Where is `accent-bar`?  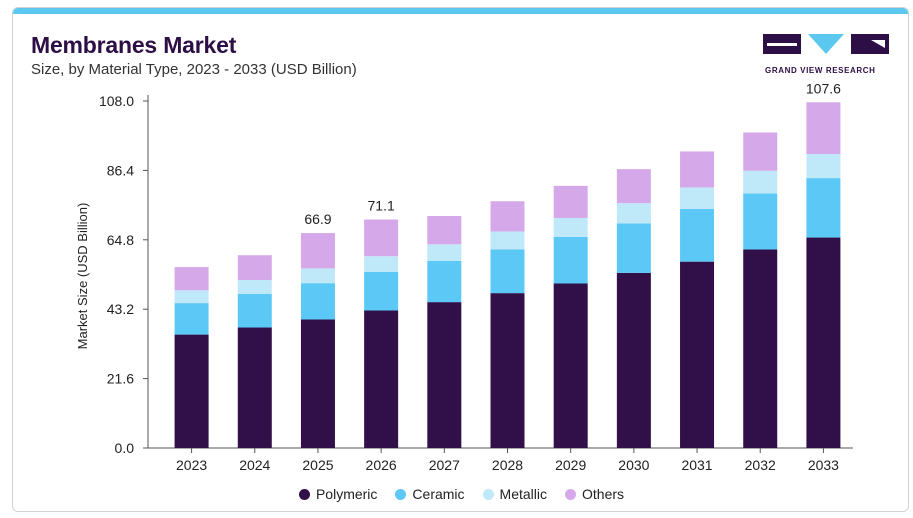
accent-bar is located at coordinates (460, 11).